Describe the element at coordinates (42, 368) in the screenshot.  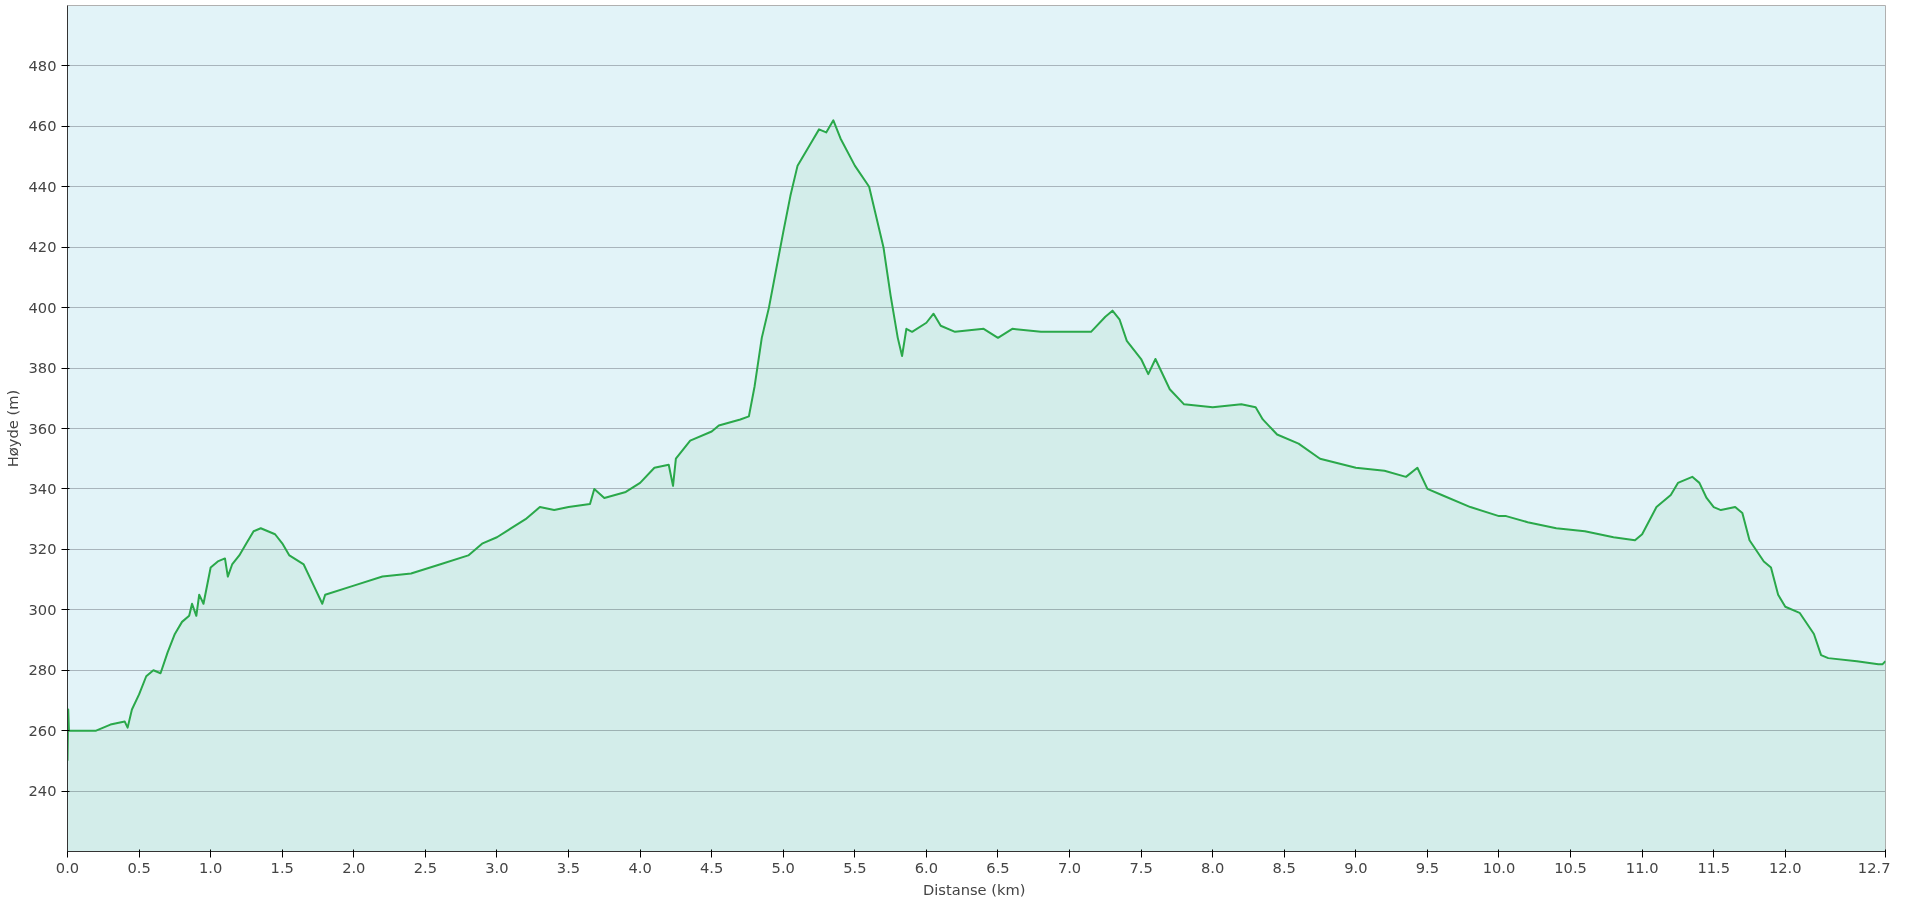
I see `y-tick-label: 380` at that location.